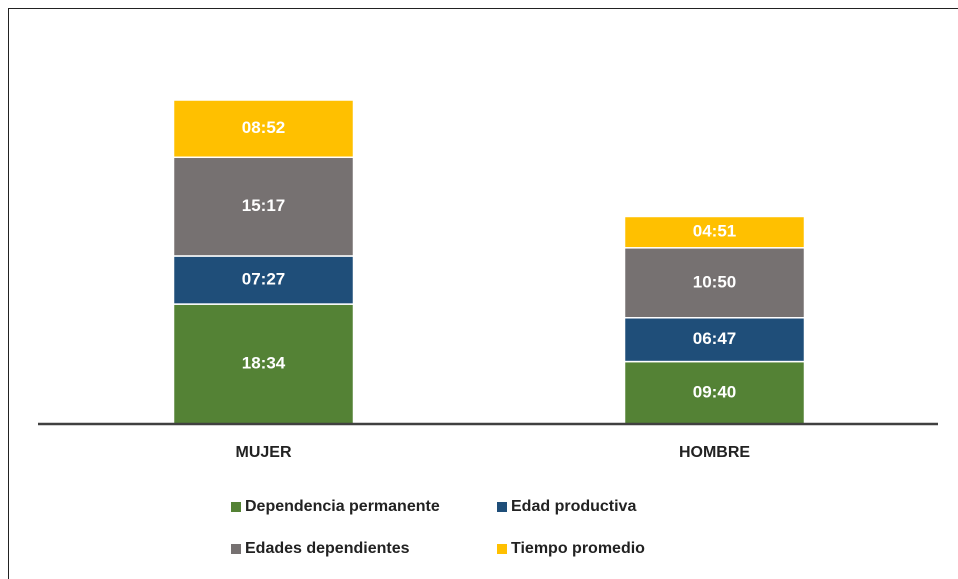 This screenshot has height=579, width=958. I want to click on x-tick-label: MUJER, so click(263, 452).